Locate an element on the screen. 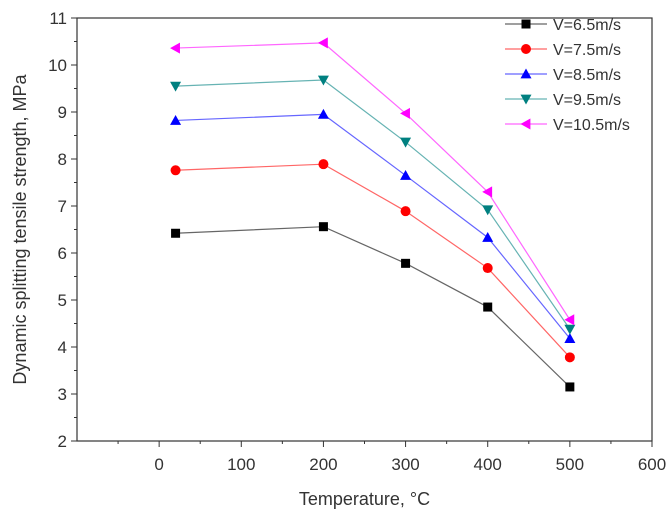 Image resolution: width=668 pixels, height=515 pixels. x-tick-label: 0 is located at coordinates (158, 464).